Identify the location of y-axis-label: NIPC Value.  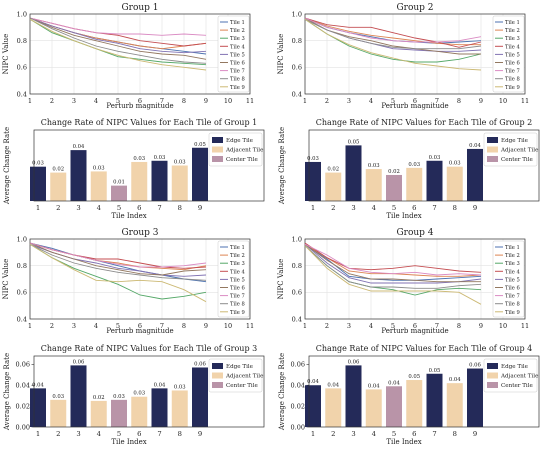
(6, 54).